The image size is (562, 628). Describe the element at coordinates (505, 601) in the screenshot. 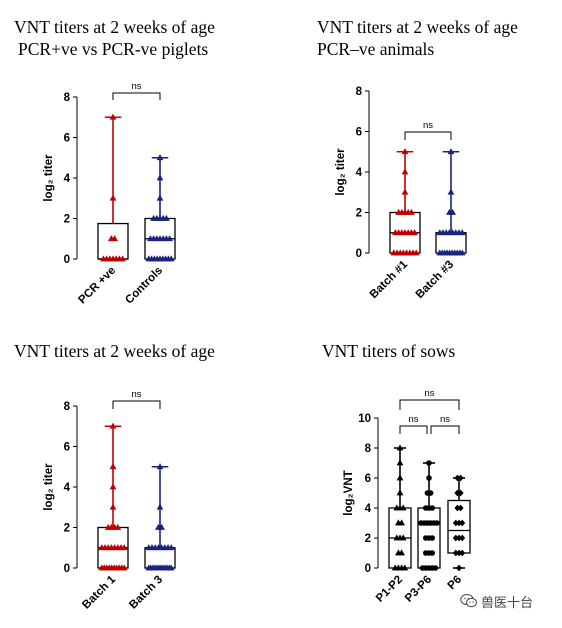

I see `watermark: 兽医十台` at that location.